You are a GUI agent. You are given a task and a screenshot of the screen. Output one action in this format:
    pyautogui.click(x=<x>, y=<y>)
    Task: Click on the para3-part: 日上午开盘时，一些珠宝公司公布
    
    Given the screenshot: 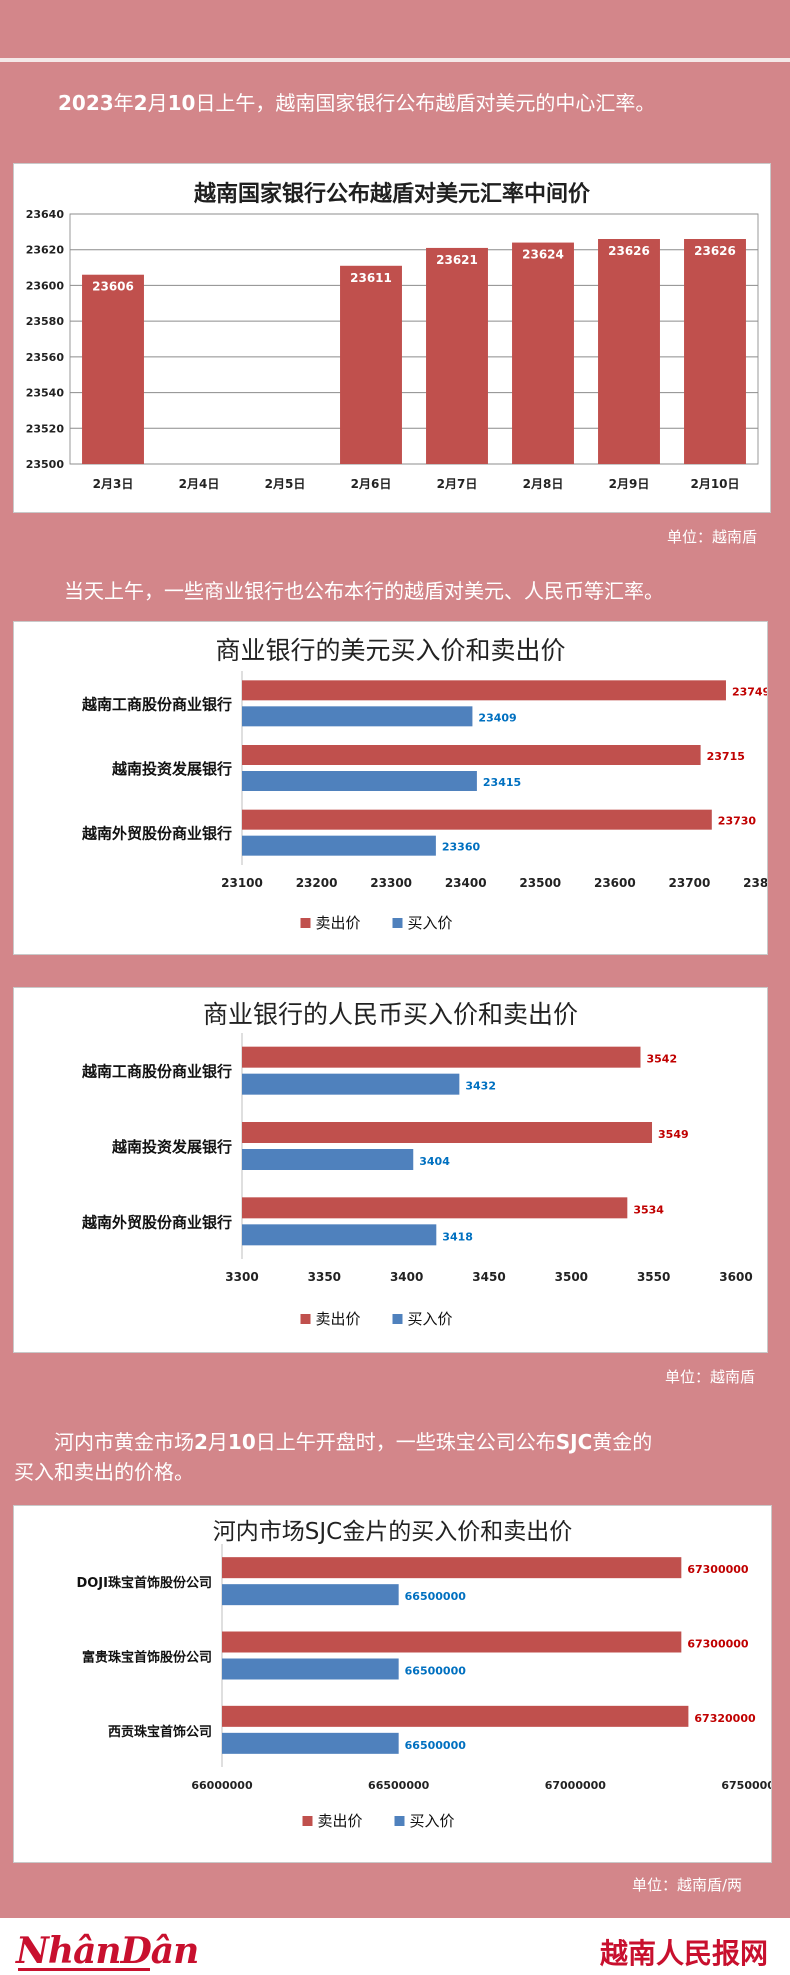 What is the action you would take?
    pyautogui.click(x=405, y=1442)
    